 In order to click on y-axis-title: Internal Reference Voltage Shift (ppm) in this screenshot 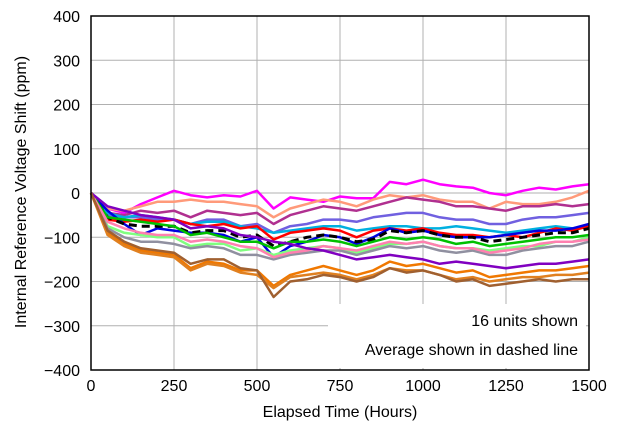, I will do `click(21, 192)`.